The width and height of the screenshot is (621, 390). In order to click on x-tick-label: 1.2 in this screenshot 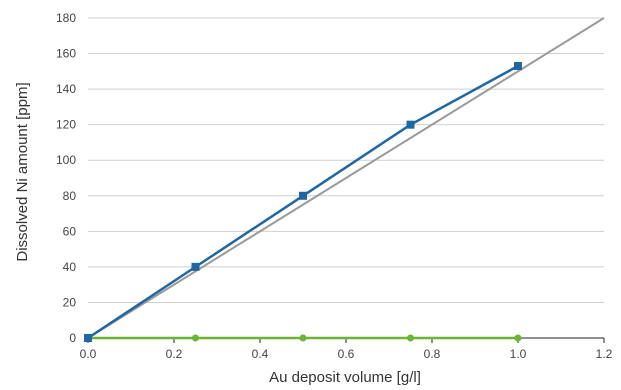, I will do `click(604, 354)`.